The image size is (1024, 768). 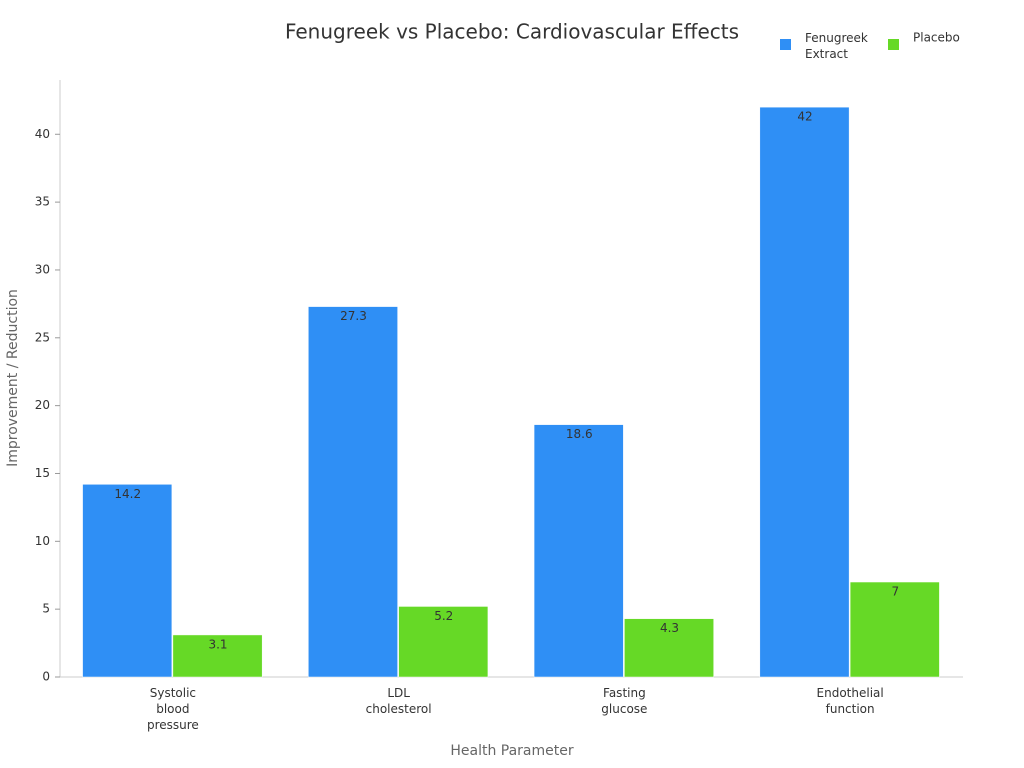 I want to click on y-tick-label: 35, so click(x=42, y=202).